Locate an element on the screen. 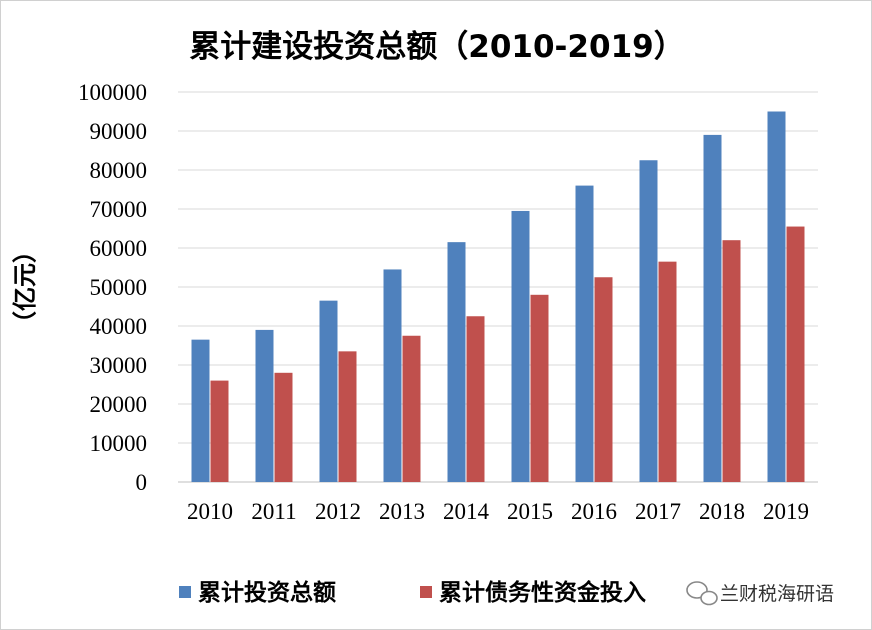  y-tick-label: 60000 is located at coordinates (119, 248).